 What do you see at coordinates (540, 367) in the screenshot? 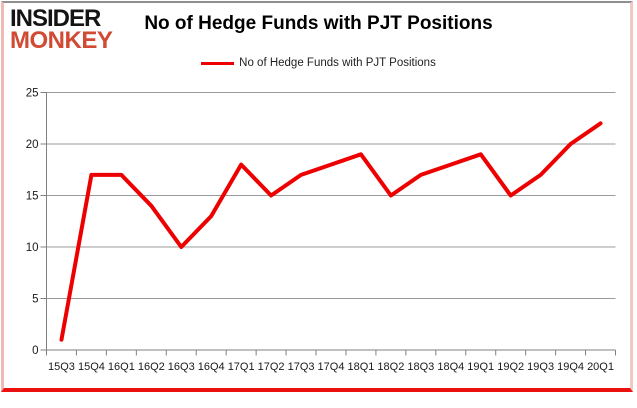
I see `x-axis-tick-label: 19Q3` at bounding box center [540, 367].